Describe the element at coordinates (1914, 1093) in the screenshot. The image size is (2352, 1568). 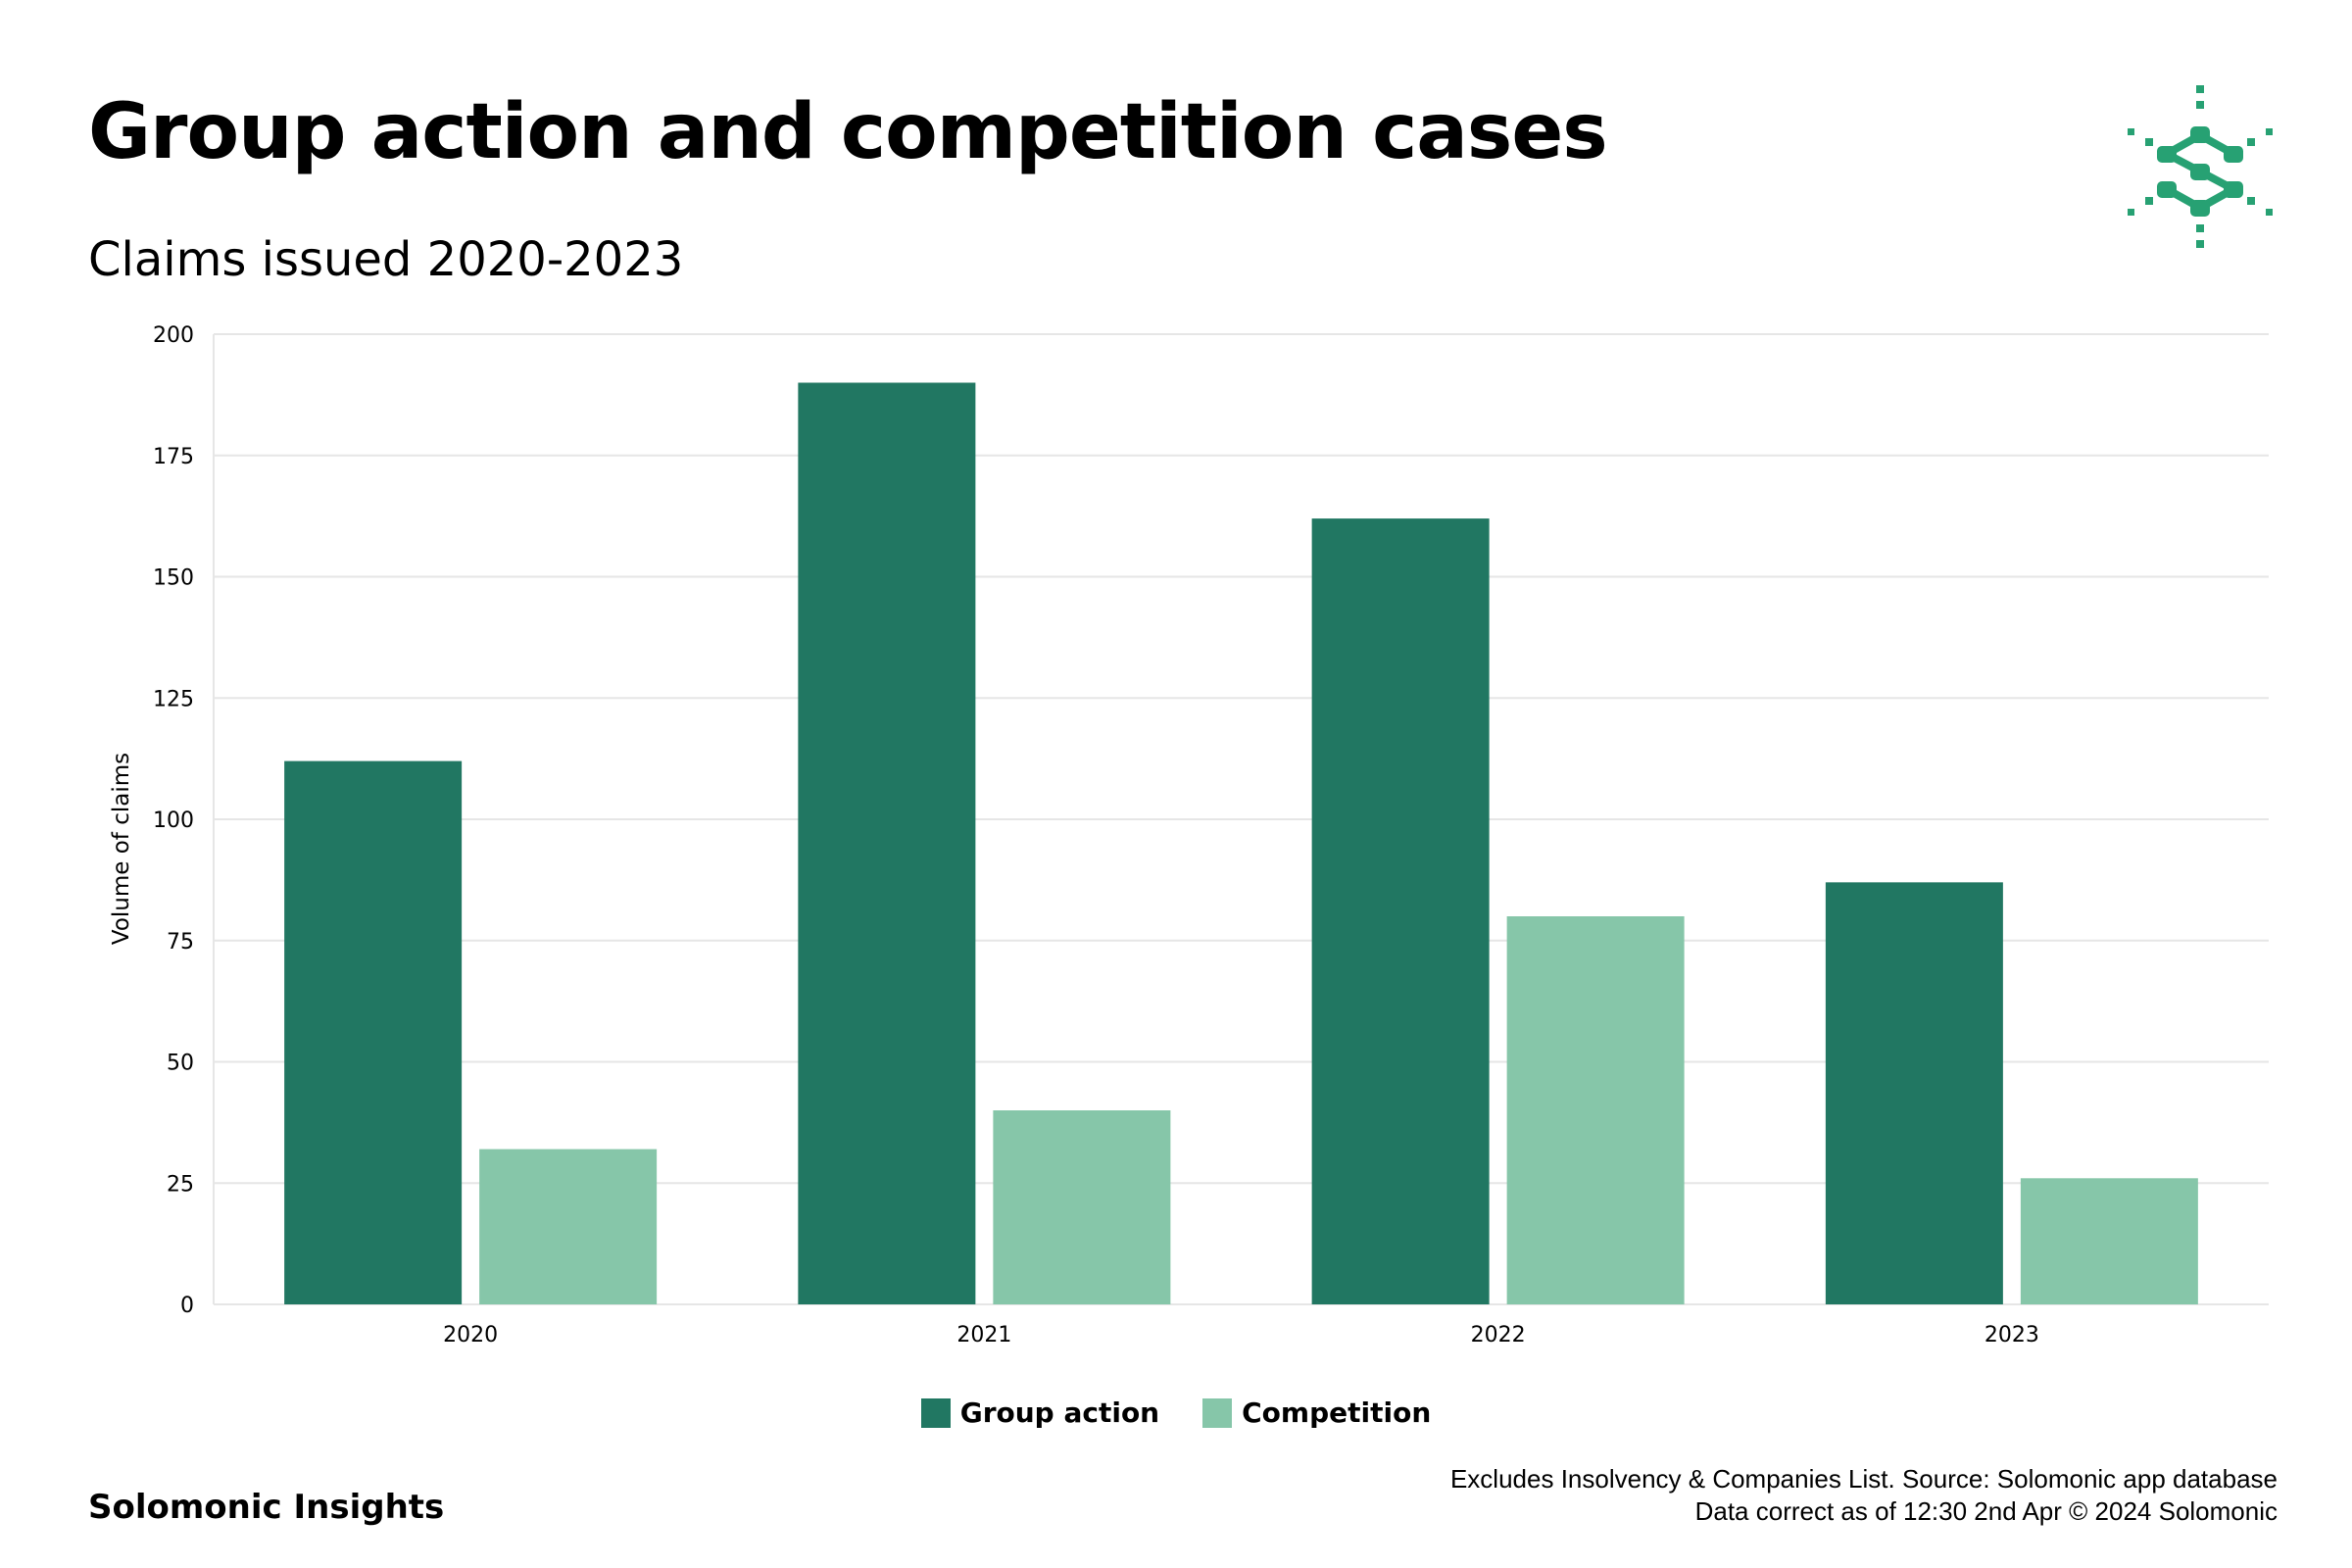
I see `bar-group-action-2023` at that location.